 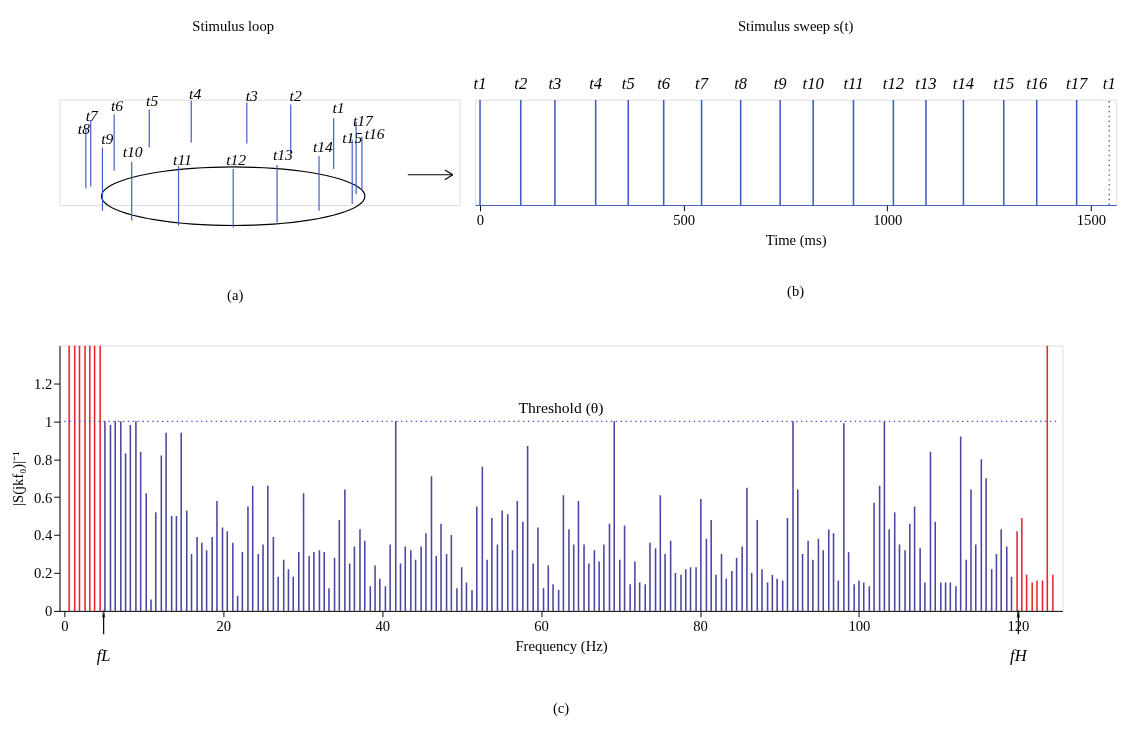 What do you see at coordinates (664, 83) in the screenshot?
I see `annotation: t6` at bounding box center [664, 83].